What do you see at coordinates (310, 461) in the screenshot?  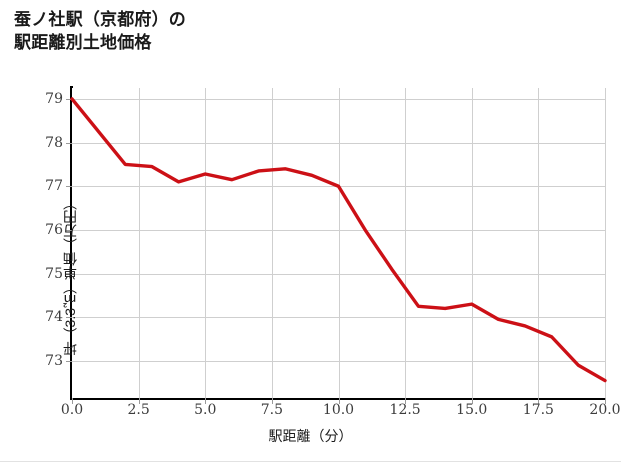 I see `bottom-divider` at bounding box center [310, 461].